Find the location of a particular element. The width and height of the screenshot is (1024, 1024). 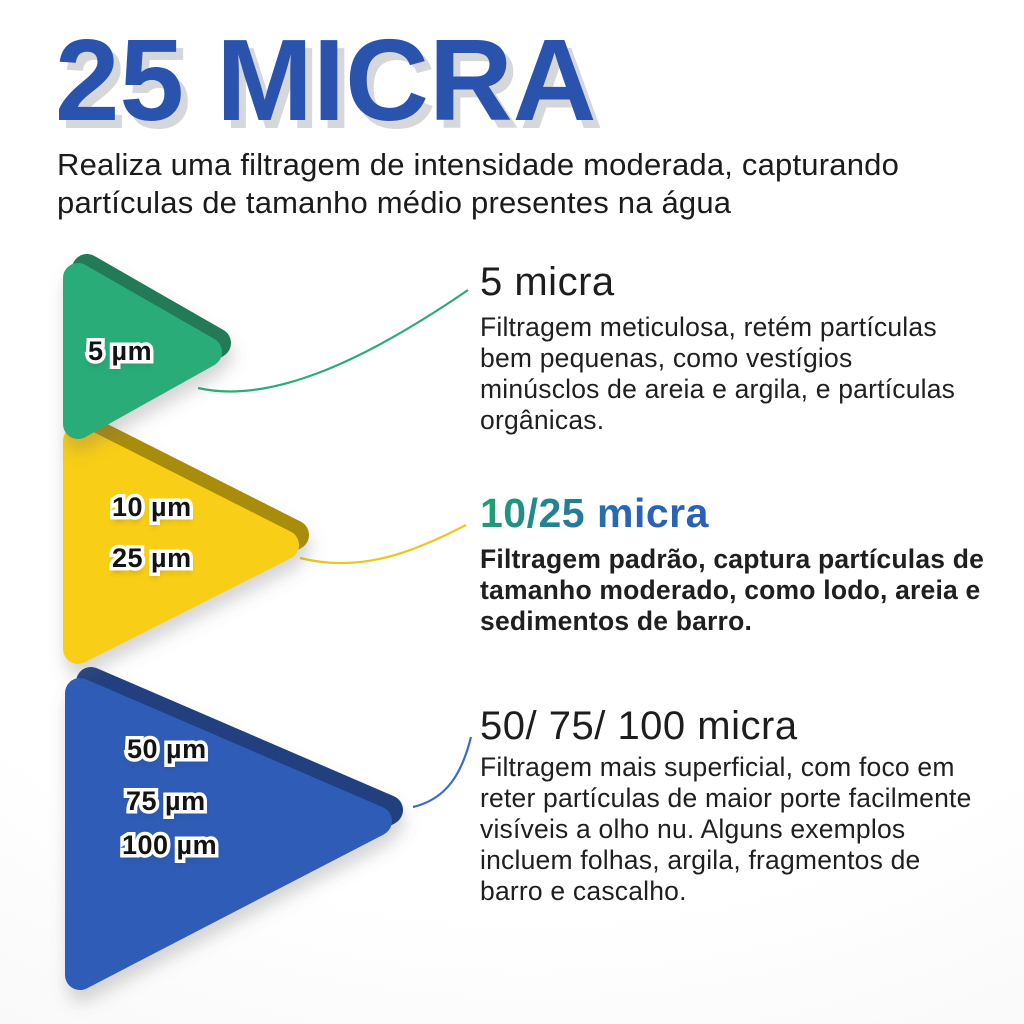

green-connector-line is located at coordinates (333, 341).